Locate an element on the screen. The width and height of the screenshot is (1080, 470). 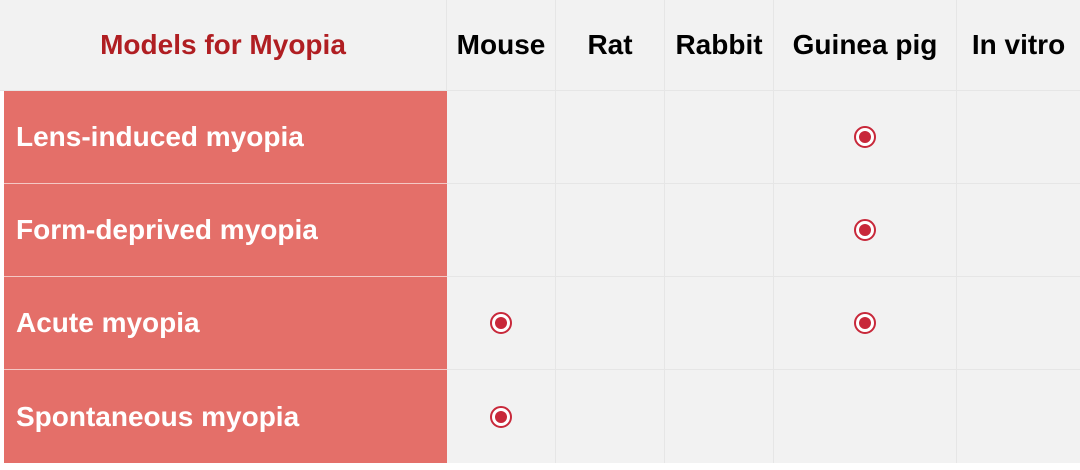
table-corner-title: Models for Myopia is located at coordinates (223, 45).